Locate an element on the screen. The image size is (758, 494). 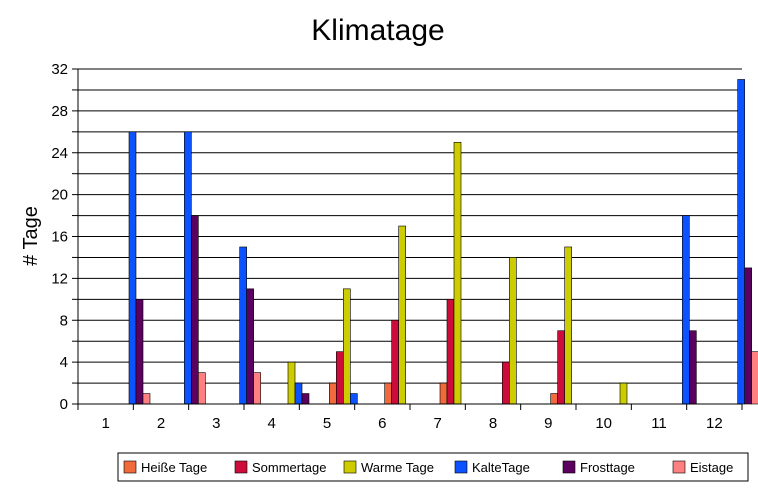
legend-label: Heiße Tage is located at coordinates (174, 467).